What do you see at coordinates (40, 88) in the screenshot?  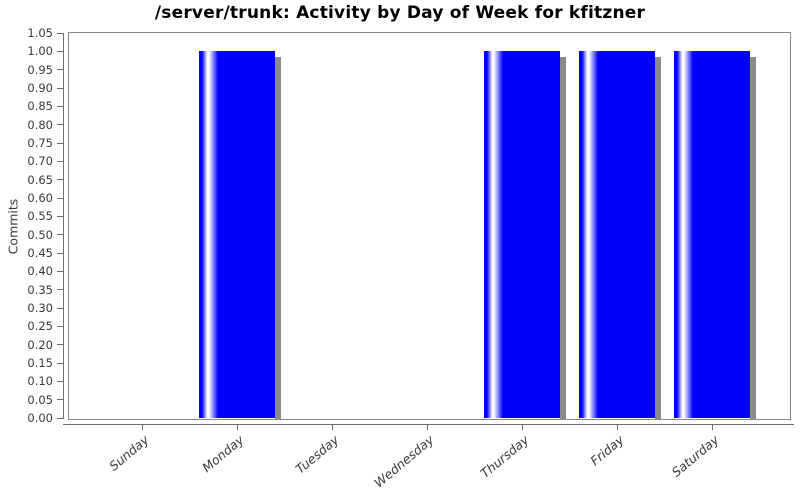 I see `y-tick-label: 0.90` at bounding box center [40, 88].